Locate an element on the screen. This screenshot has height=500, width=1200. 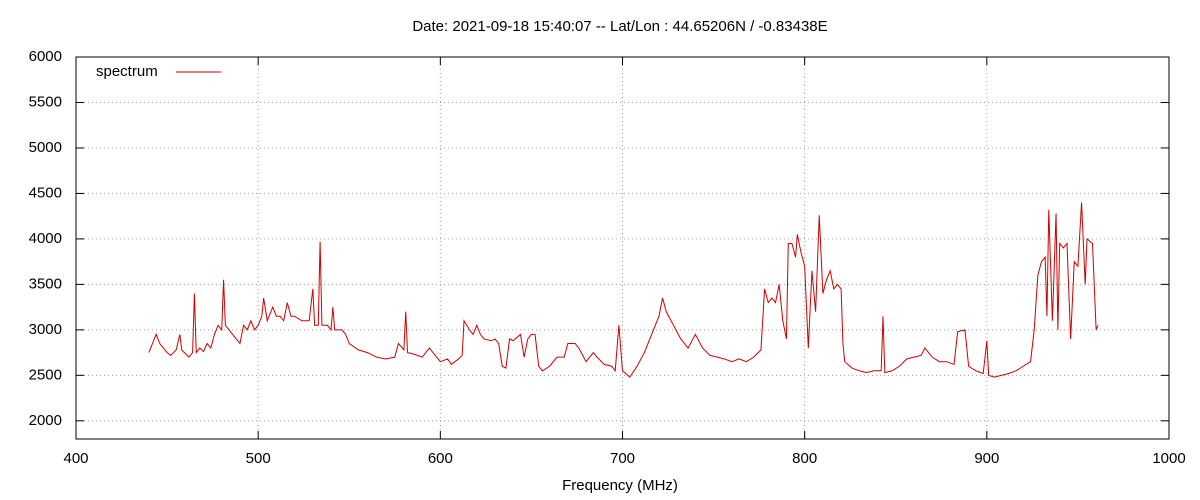
y-tick-label: 4500 is located at coordinates (45, 192).